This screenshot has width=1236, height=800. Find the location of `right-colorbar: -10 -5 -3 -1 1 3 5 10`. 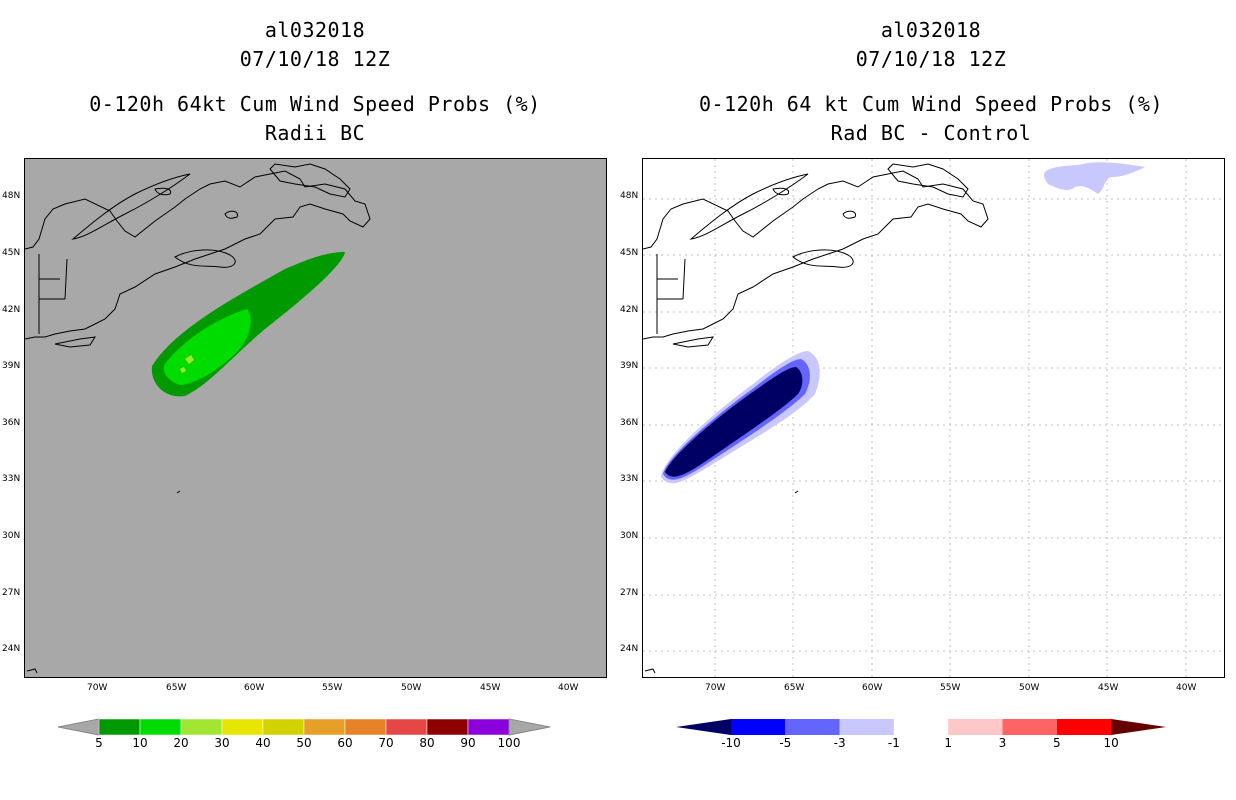

right-colorbar: -10 -5 -3 -1 1 3 5 10 is located at coordinates (924, 736).